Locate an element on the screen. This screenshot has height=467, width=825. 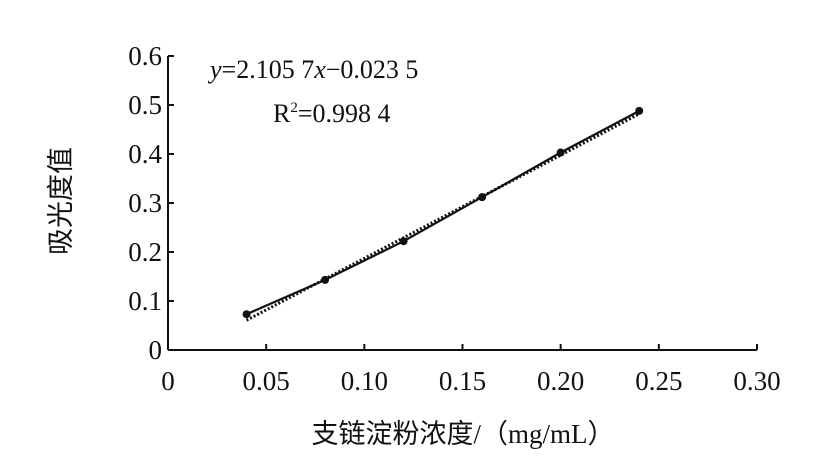
r-squared-letter: R is located at coordinates (282, 113).